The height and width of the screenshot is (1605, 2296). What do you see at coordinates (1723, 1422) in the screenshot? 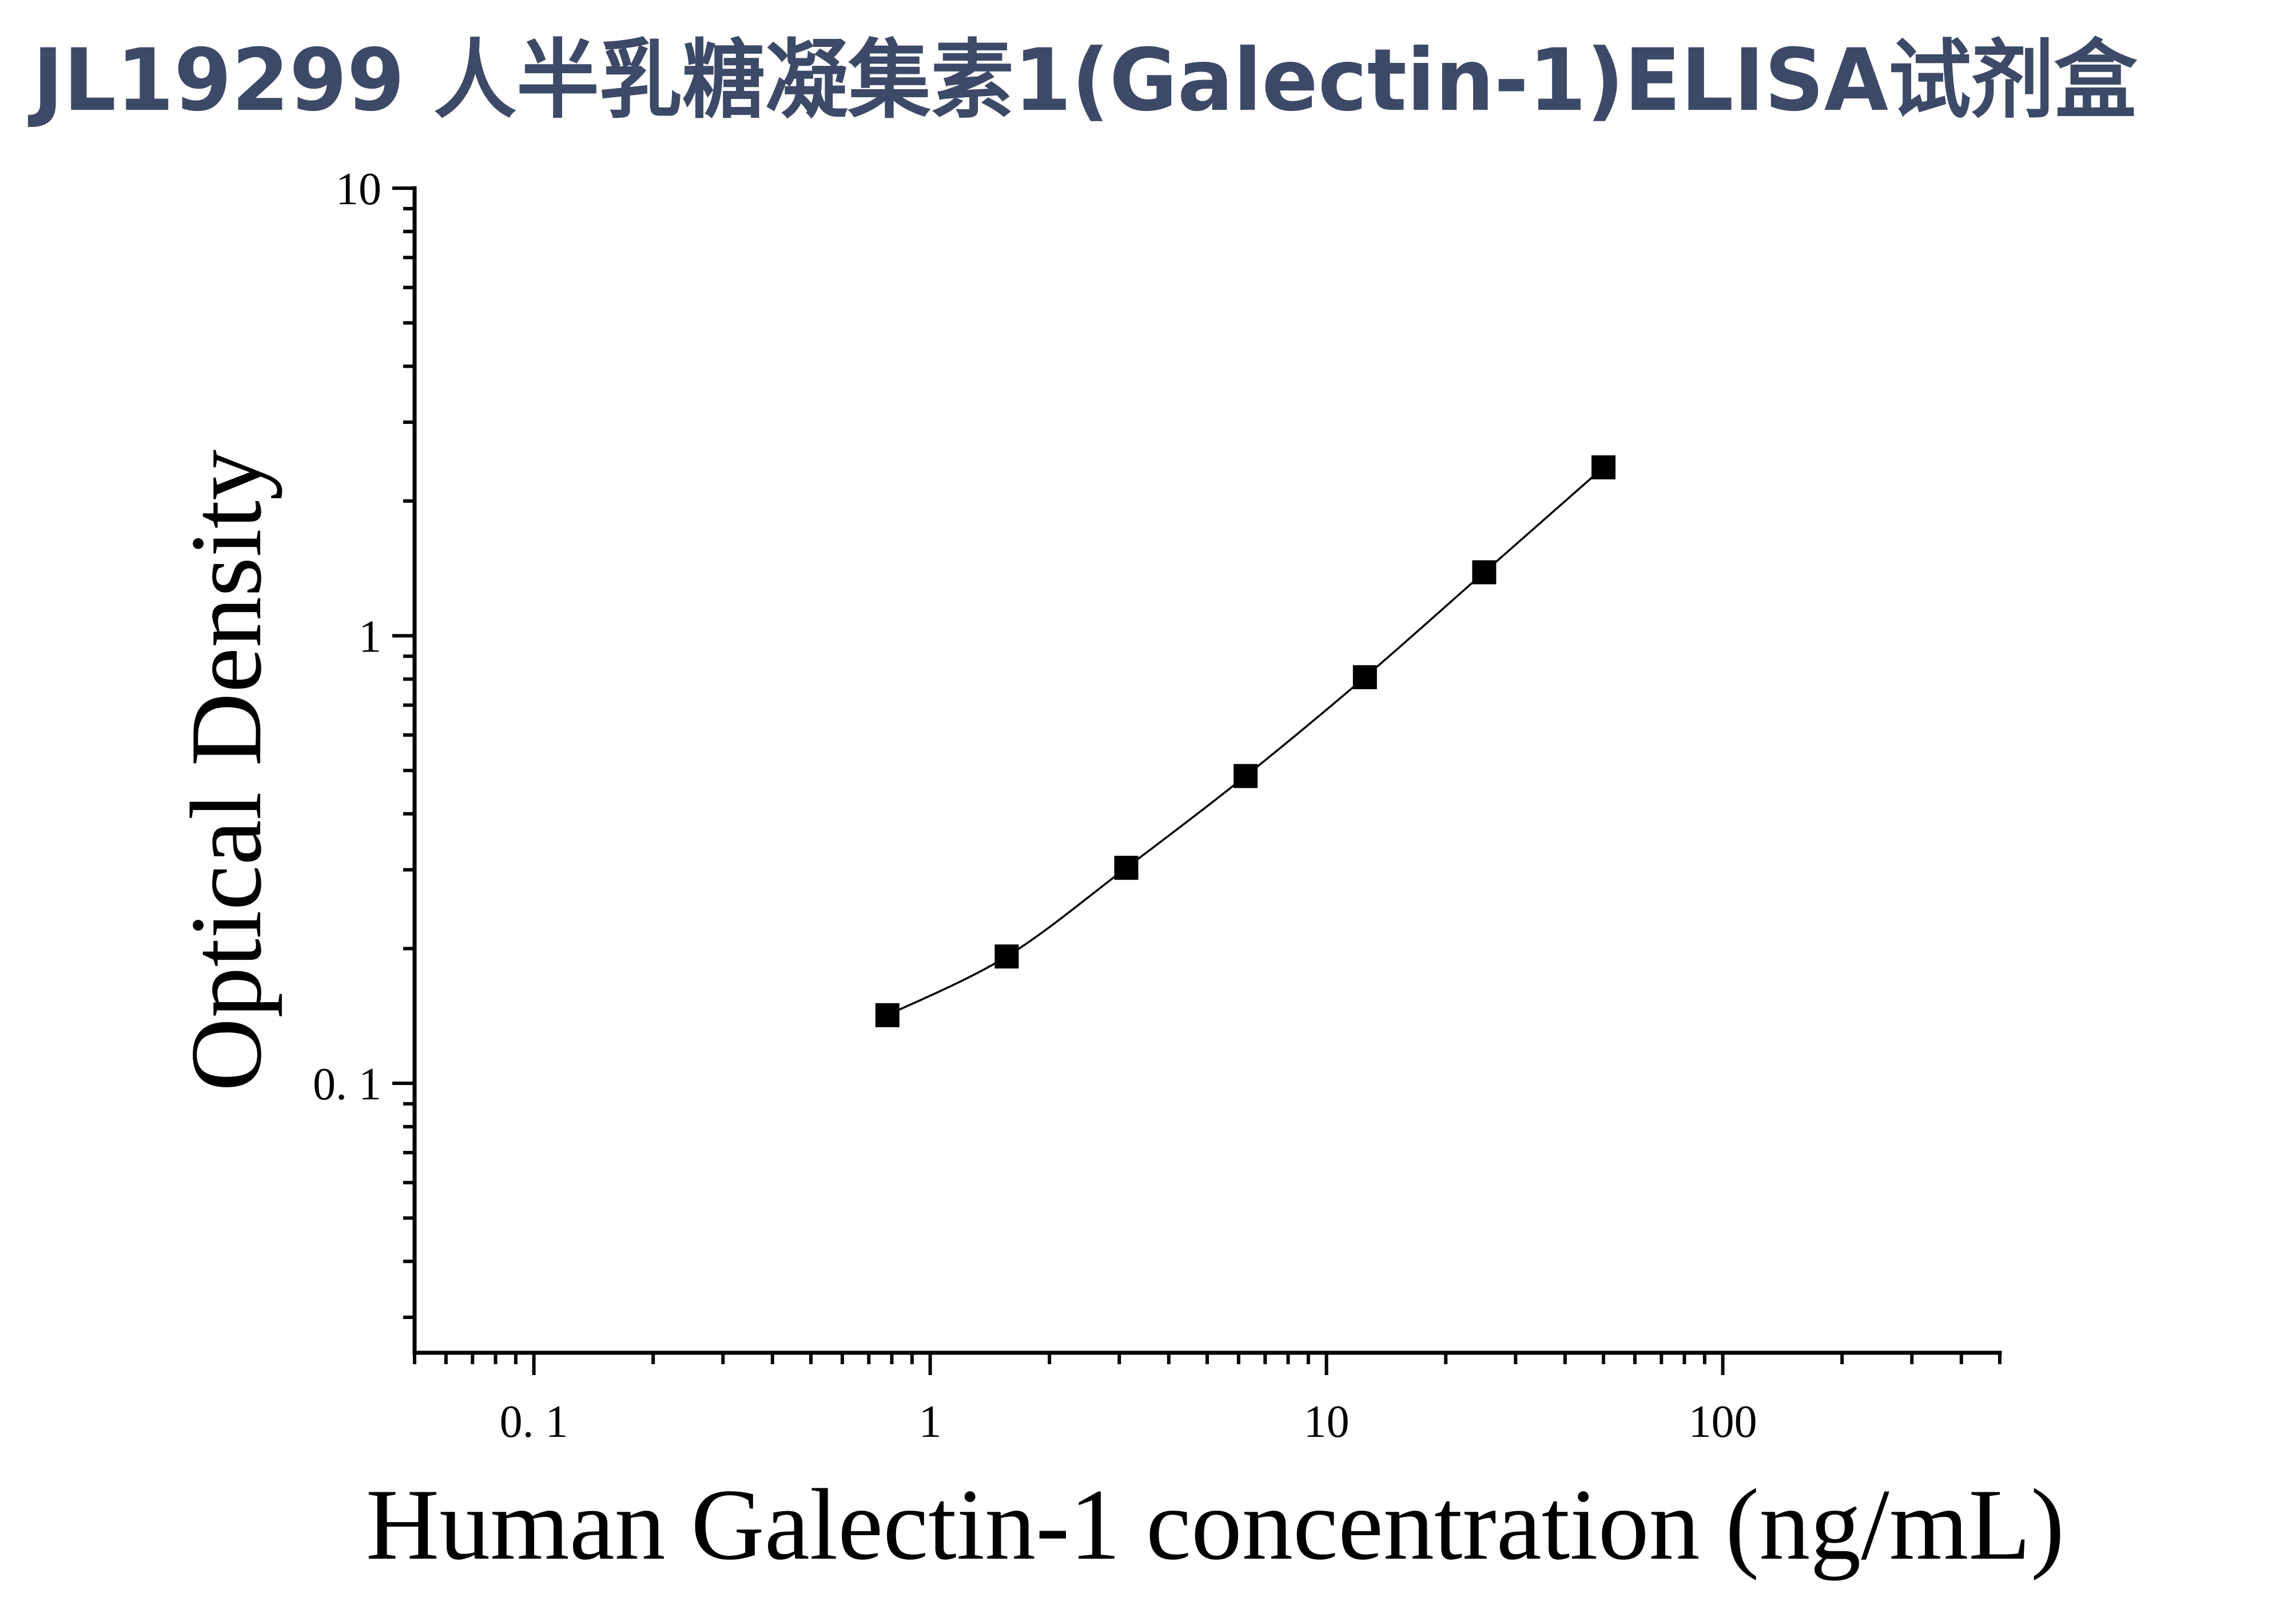
I see `x-tick-label: 100` at bounding box center [1723, 1422].